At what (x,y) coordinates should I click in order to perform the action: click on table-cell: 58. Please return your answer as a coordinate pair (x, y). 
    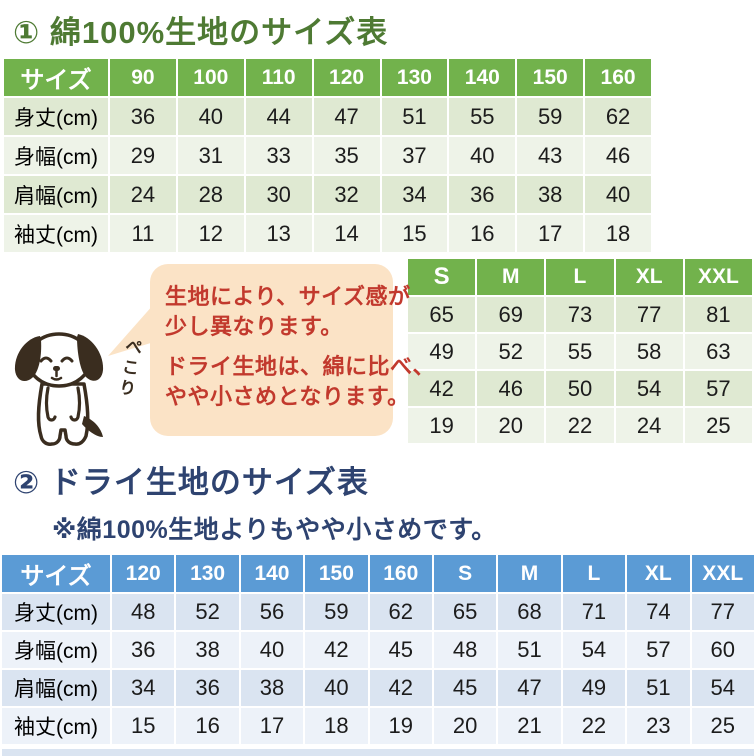
    Looking at the image, I should click on (649, 351).